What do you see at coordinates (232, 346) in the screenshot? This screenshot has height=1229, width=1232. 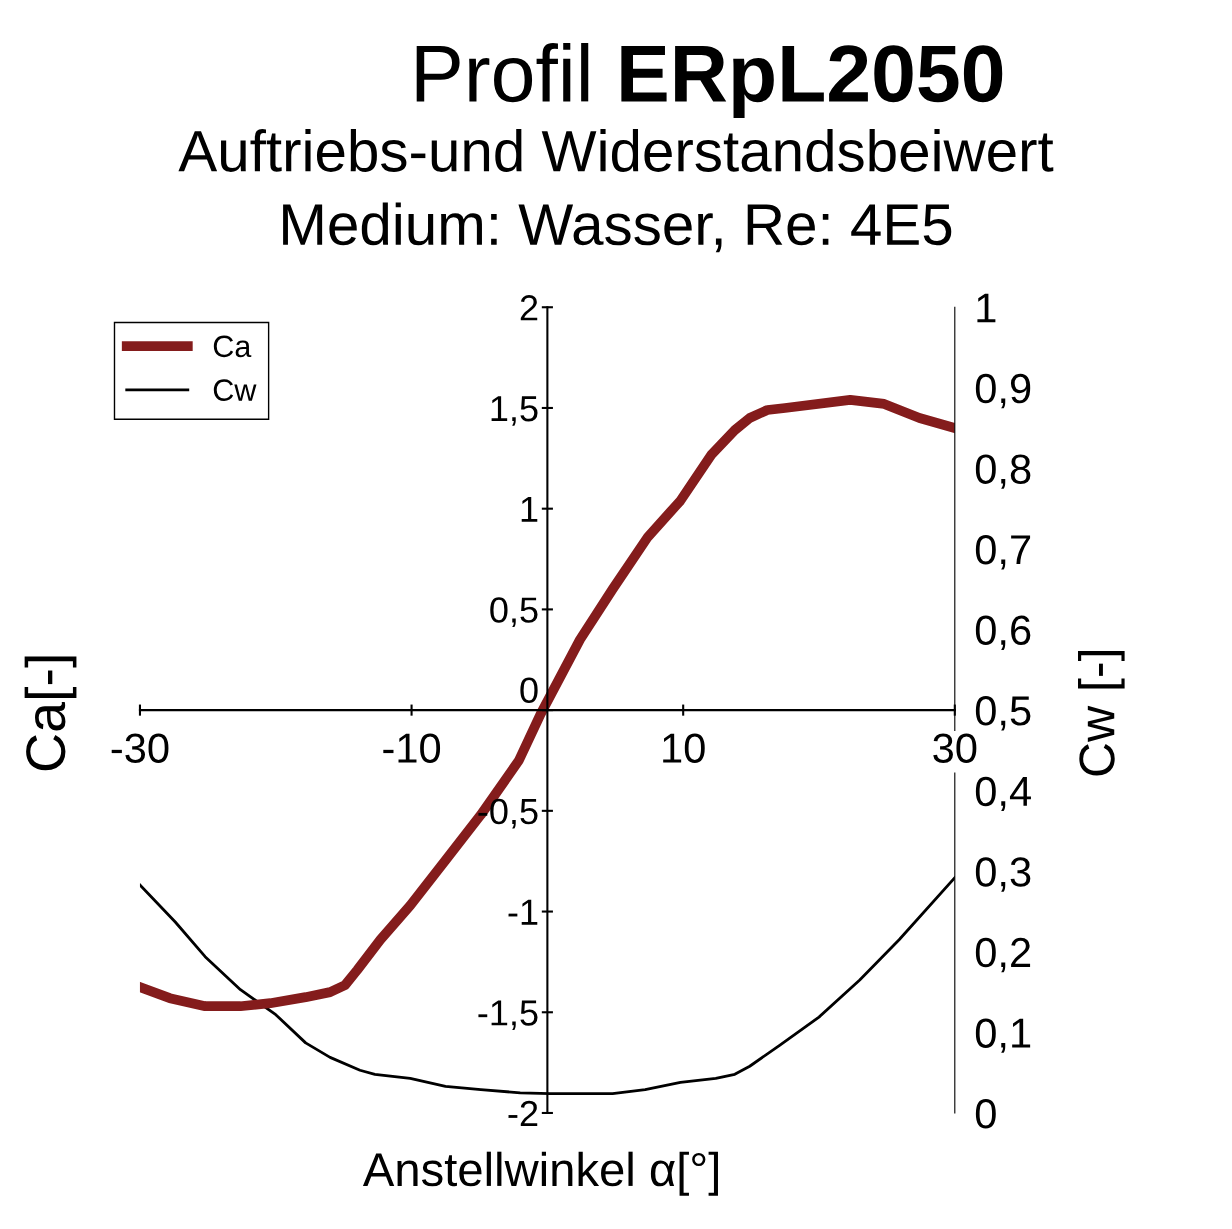 I see `legend-label: Ca` at bounding box center [232, 346].